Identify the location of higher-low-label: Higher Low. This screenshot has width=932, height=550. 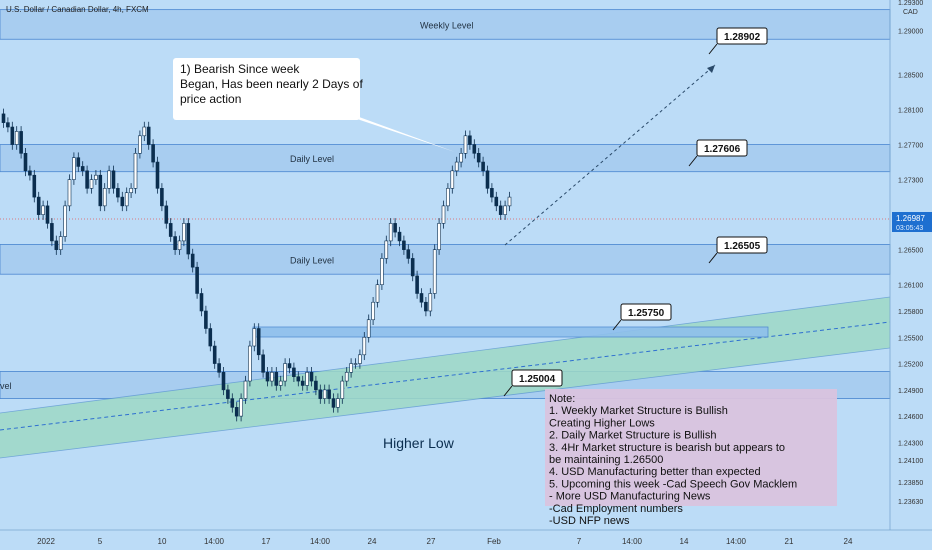
(419, 443).